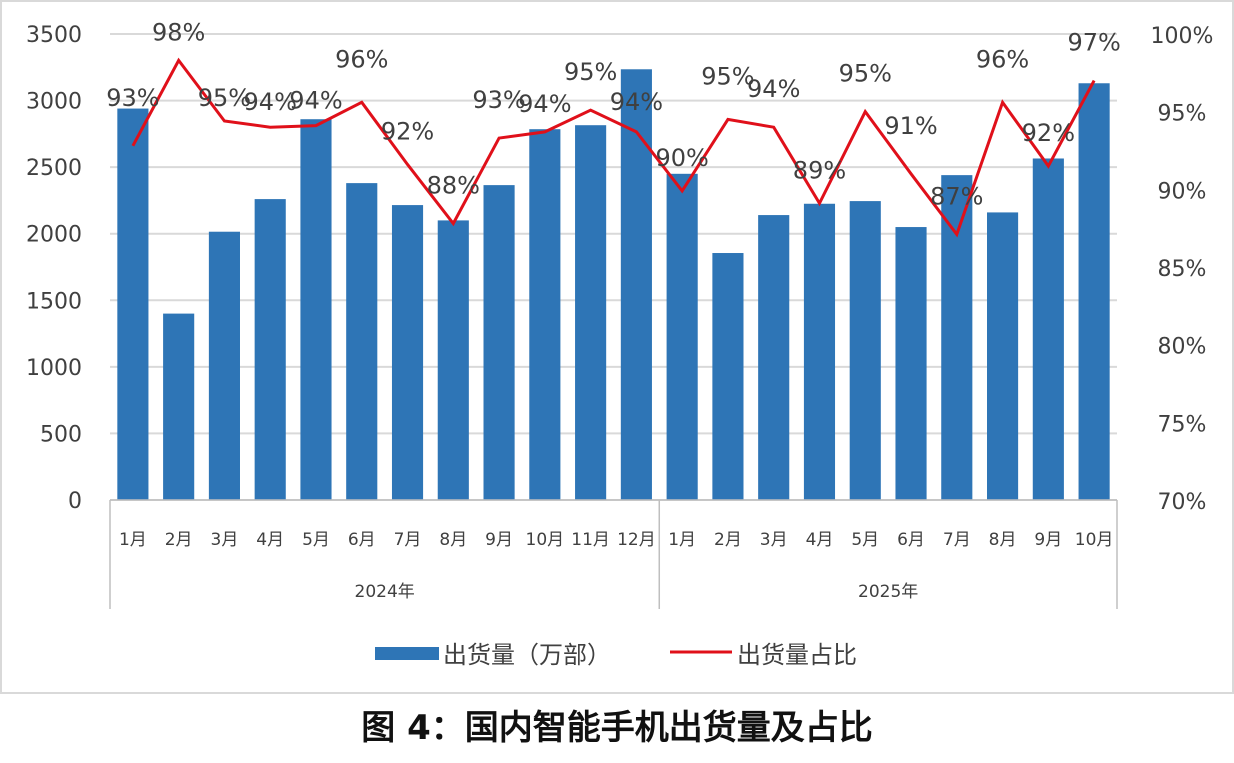 This screenshot has width=1234, height=763. Describe the element at coordinates (1182, 502) in the screenshot. I see `y-right-tick: 70%` at that location.